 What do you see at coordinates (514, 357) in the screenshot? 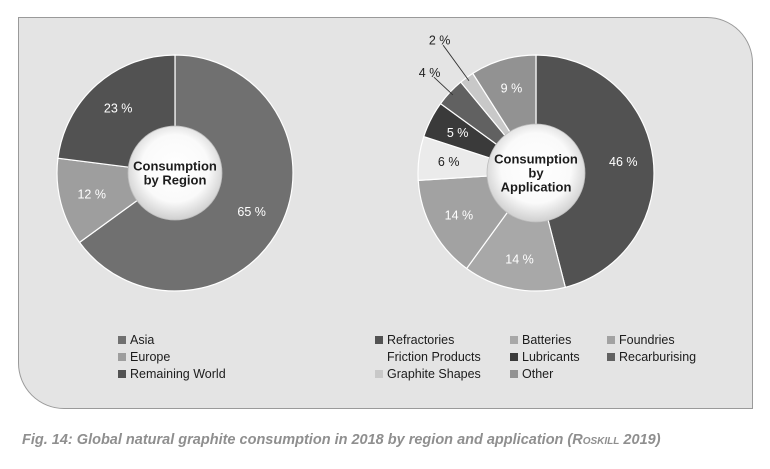
I see `legend-swatch-lubricants` at bounding box center [514, 357].